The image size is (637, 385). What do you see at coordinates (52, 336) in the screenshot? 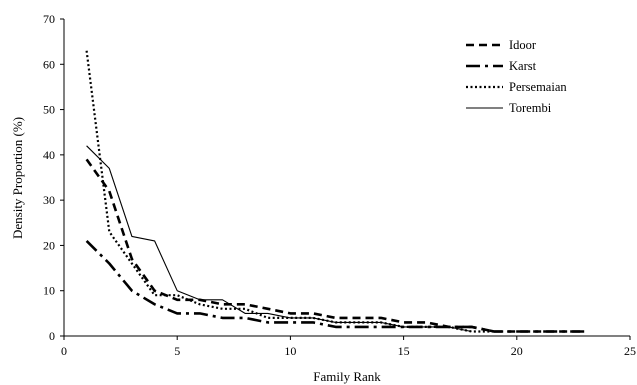
I see `y-tick-label: 0` at bounding box center [52, 336].